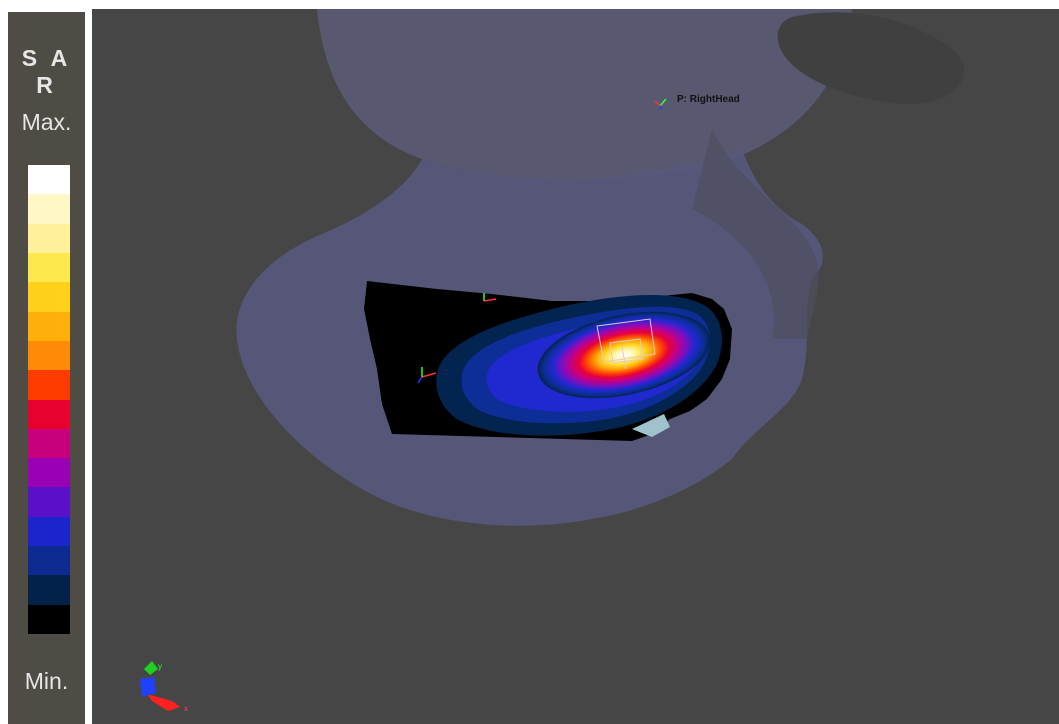 The width and height of the screenshot is (1059, 724). I want to click on measurement-grid-edge, so click(651, 425).